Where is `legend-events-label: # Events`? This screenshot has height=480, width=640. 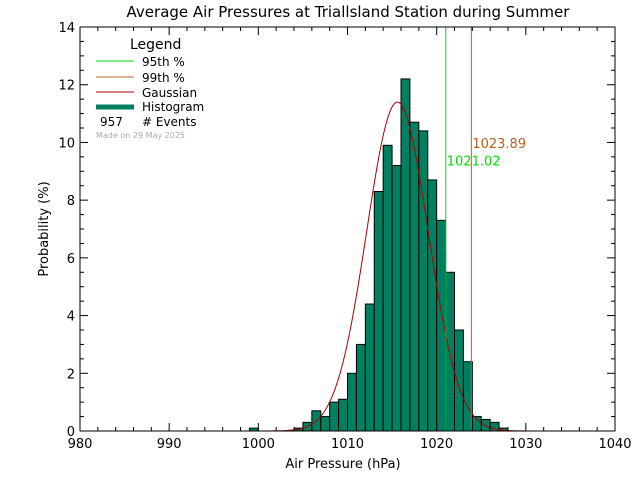
legend-events-label: # Events is located at coordinates (169, 122).